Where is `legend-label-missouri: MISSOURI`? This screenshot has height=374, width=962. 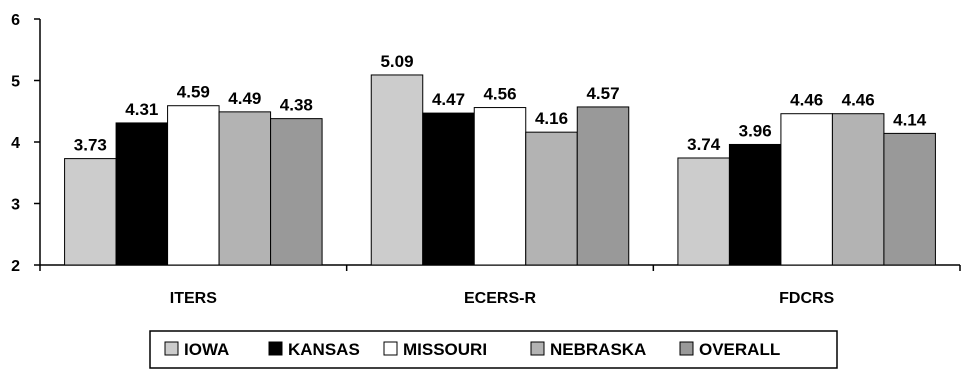
legend-label-missouri: MISSOURI is located at coordinates (445, 349).